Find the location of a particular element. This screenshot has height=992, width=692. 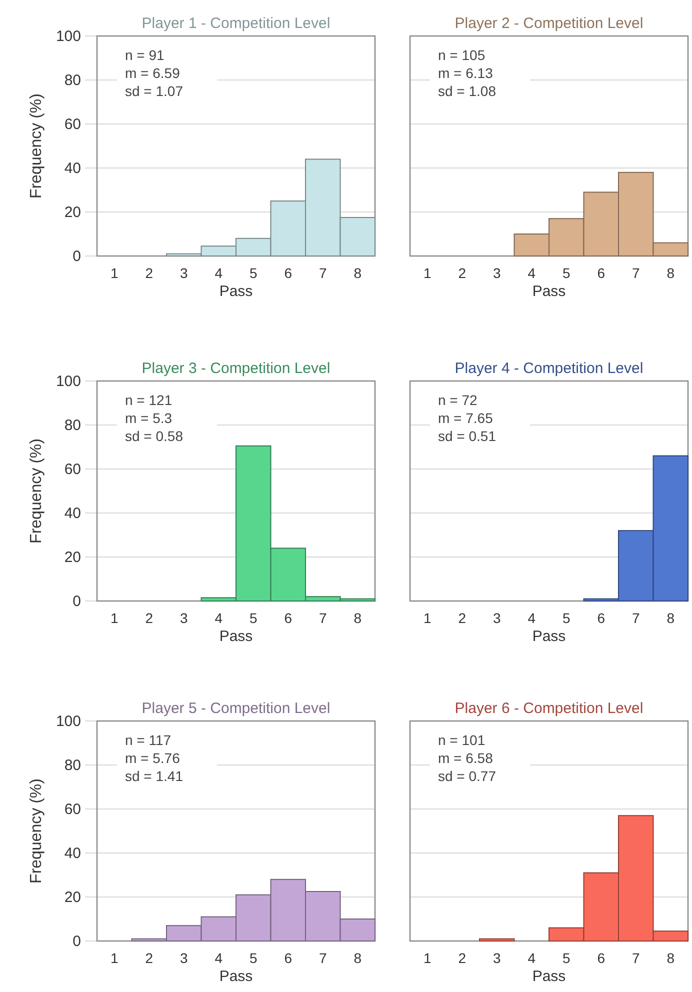

annotation: m = 6.59 is located at coordinates (152, 73).